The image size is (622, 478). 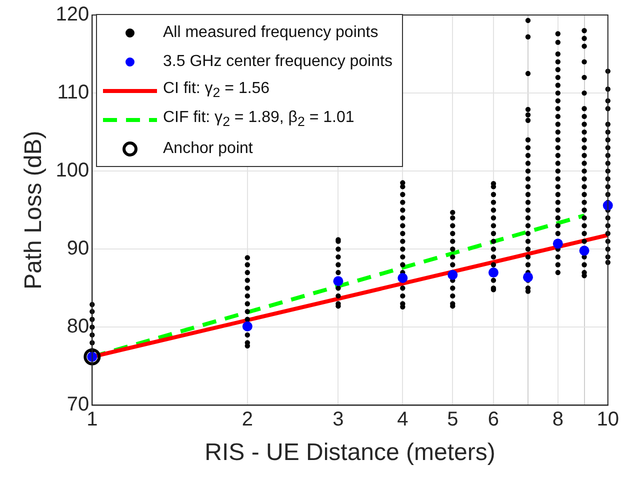 What do you see at coordinates (78, 405) in the screenshot?
I see `y-tick-label: 70` at bounding box center [78, 405].